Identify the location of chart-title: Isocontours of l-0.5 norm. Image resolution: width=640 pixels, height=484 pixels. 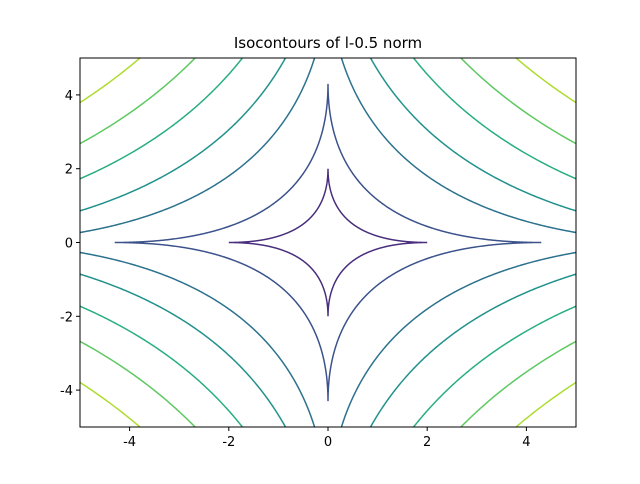
(328, 43).